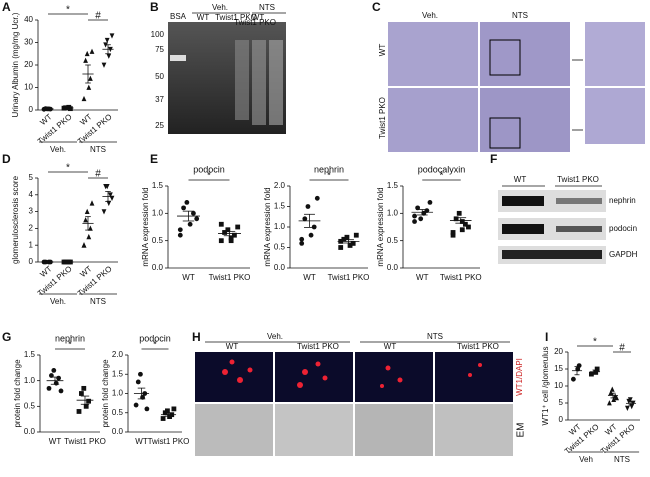  What do you see at coordinates (158, 34) in the screenshot?
I see `mw-marker: 100` at bounding box center [158, 34].